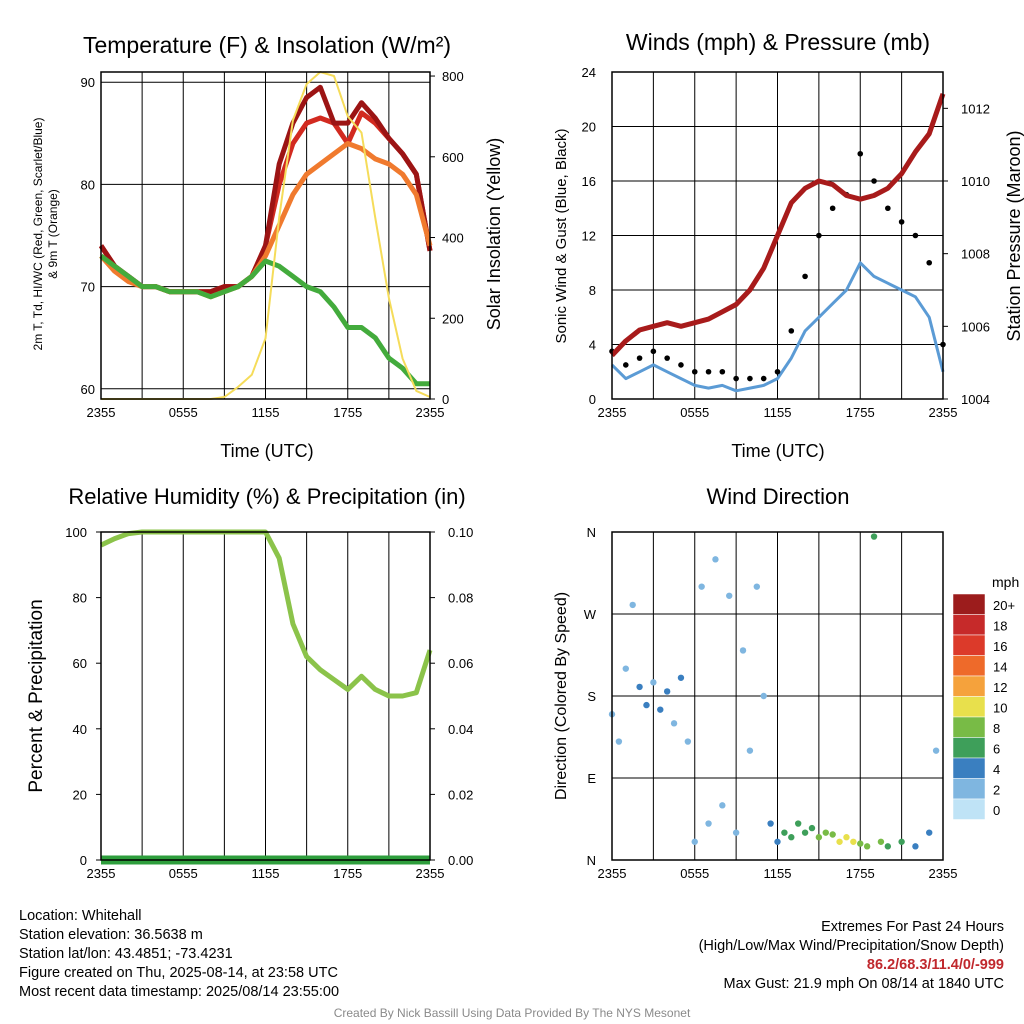  What do you see at coordinates (460, 532) in the screenshot?
I see `y2-tick-label: 0.10` at bounding box center [460, 532].